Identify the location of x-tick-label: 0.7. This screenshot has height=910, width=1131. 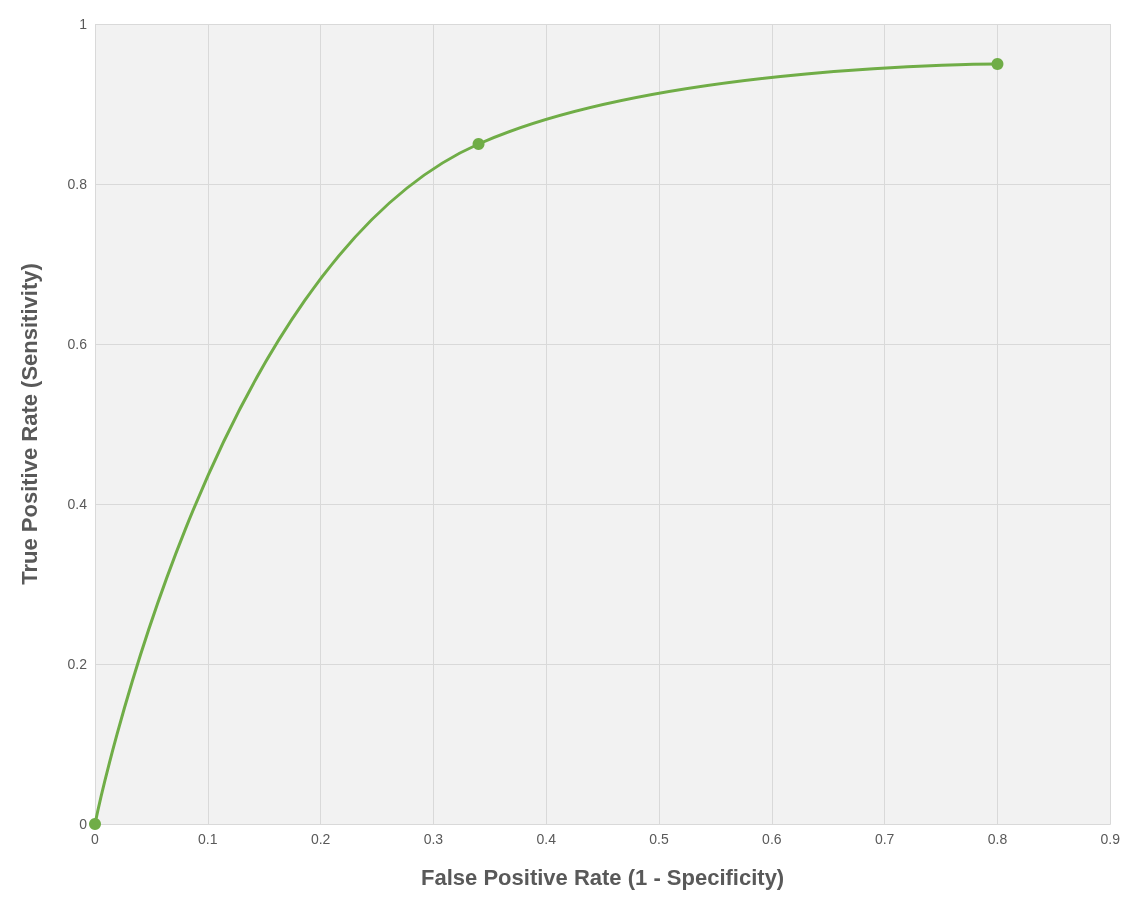
(884, 839).